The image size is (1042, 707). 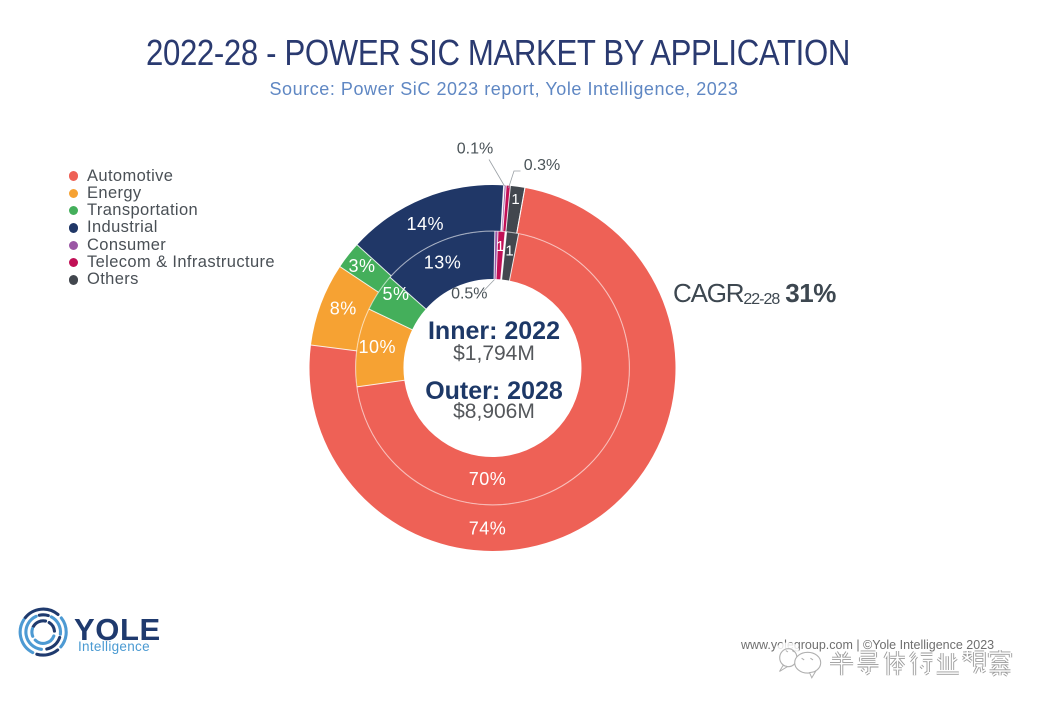 I want to click on svg-text: 13%, so click(x=443, y=262).